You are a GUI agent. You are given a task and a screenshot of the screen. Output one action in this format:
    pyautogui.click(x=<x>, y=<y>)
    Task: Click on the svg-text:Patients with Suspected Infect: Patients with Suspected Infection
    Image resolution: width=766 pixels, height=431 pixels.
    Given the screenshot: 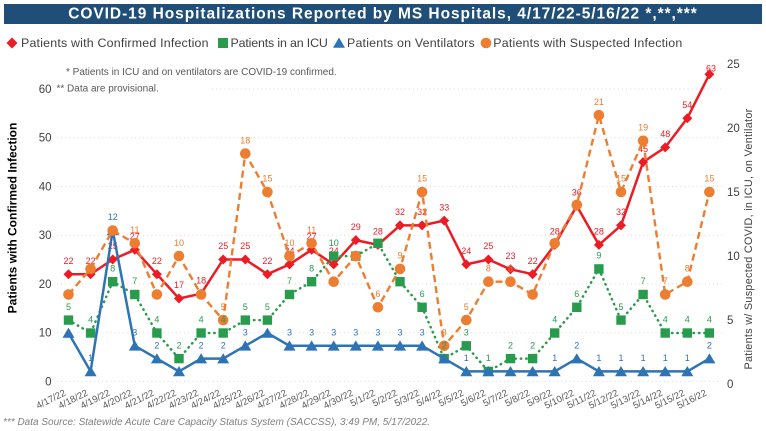 What is the action you would take?
    pyautogui.click(x=587, y=43)
    